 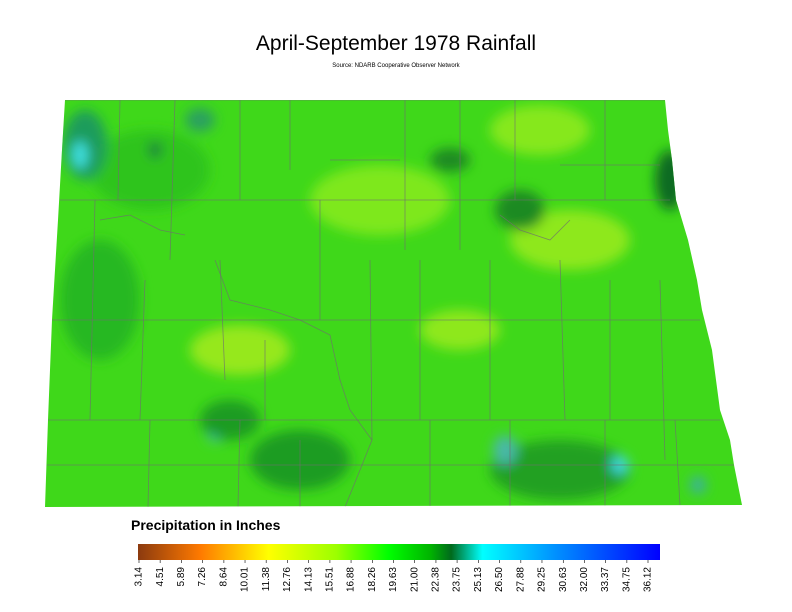 What do you see at coordinates (520, 579) in the screenshot?
I see `legend-tick-label: 27.88` at bounding box center [520, 579].